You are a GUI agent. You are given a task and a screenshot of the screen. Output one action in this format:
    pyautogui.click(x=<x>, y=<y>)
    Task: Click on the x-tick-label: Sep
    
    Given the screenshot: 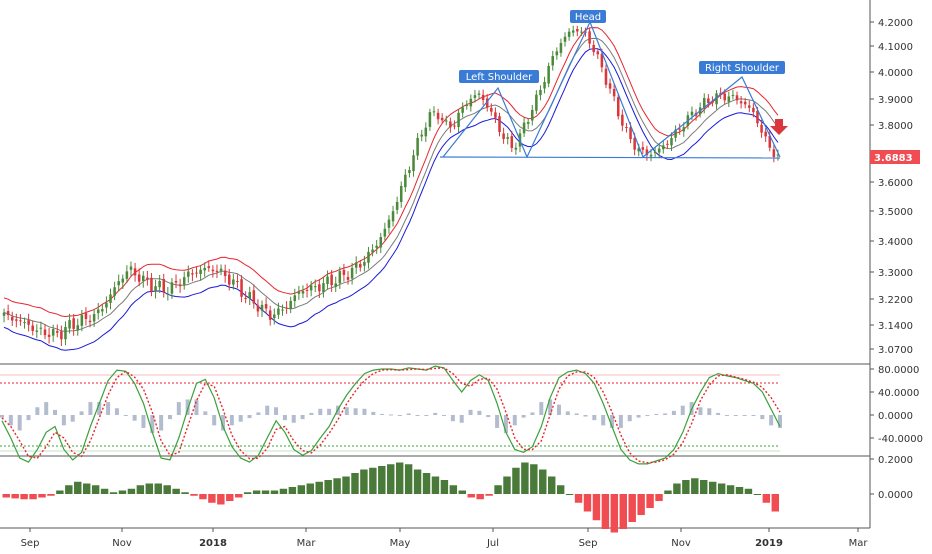 What is the action you would take?
    pyautogui.click(x=588, y=543)
    